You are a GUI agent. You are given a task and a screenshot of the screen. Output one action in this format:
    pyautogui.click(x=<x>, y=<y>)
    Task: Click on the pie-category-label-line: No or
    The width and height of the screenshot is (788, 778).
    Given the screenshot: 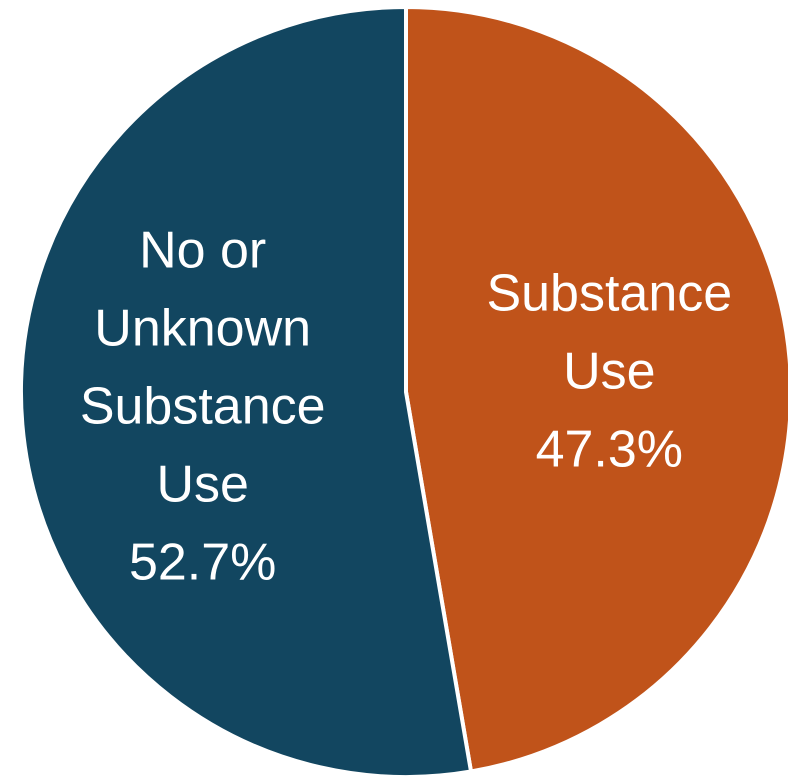 What is the action you would take?
    pyautogui.click(x=202, y=250)
    